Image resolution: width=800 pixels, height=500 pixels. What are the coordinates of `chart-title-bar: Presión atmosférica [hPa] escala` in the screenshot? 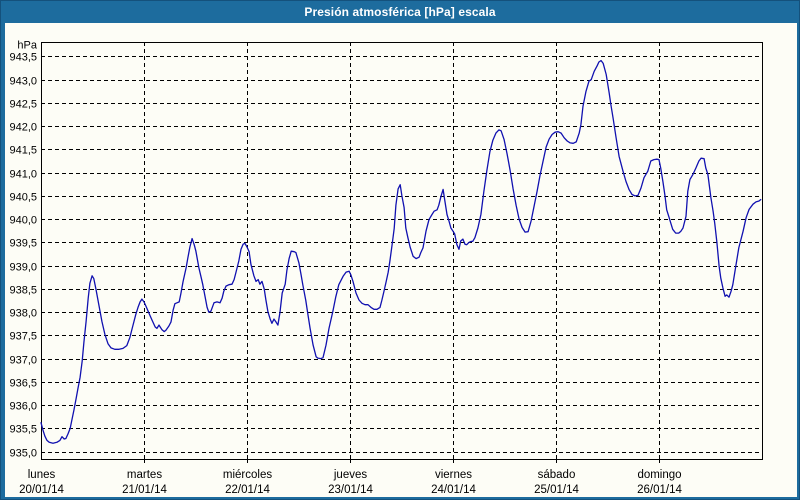 It's located at (400, 12).